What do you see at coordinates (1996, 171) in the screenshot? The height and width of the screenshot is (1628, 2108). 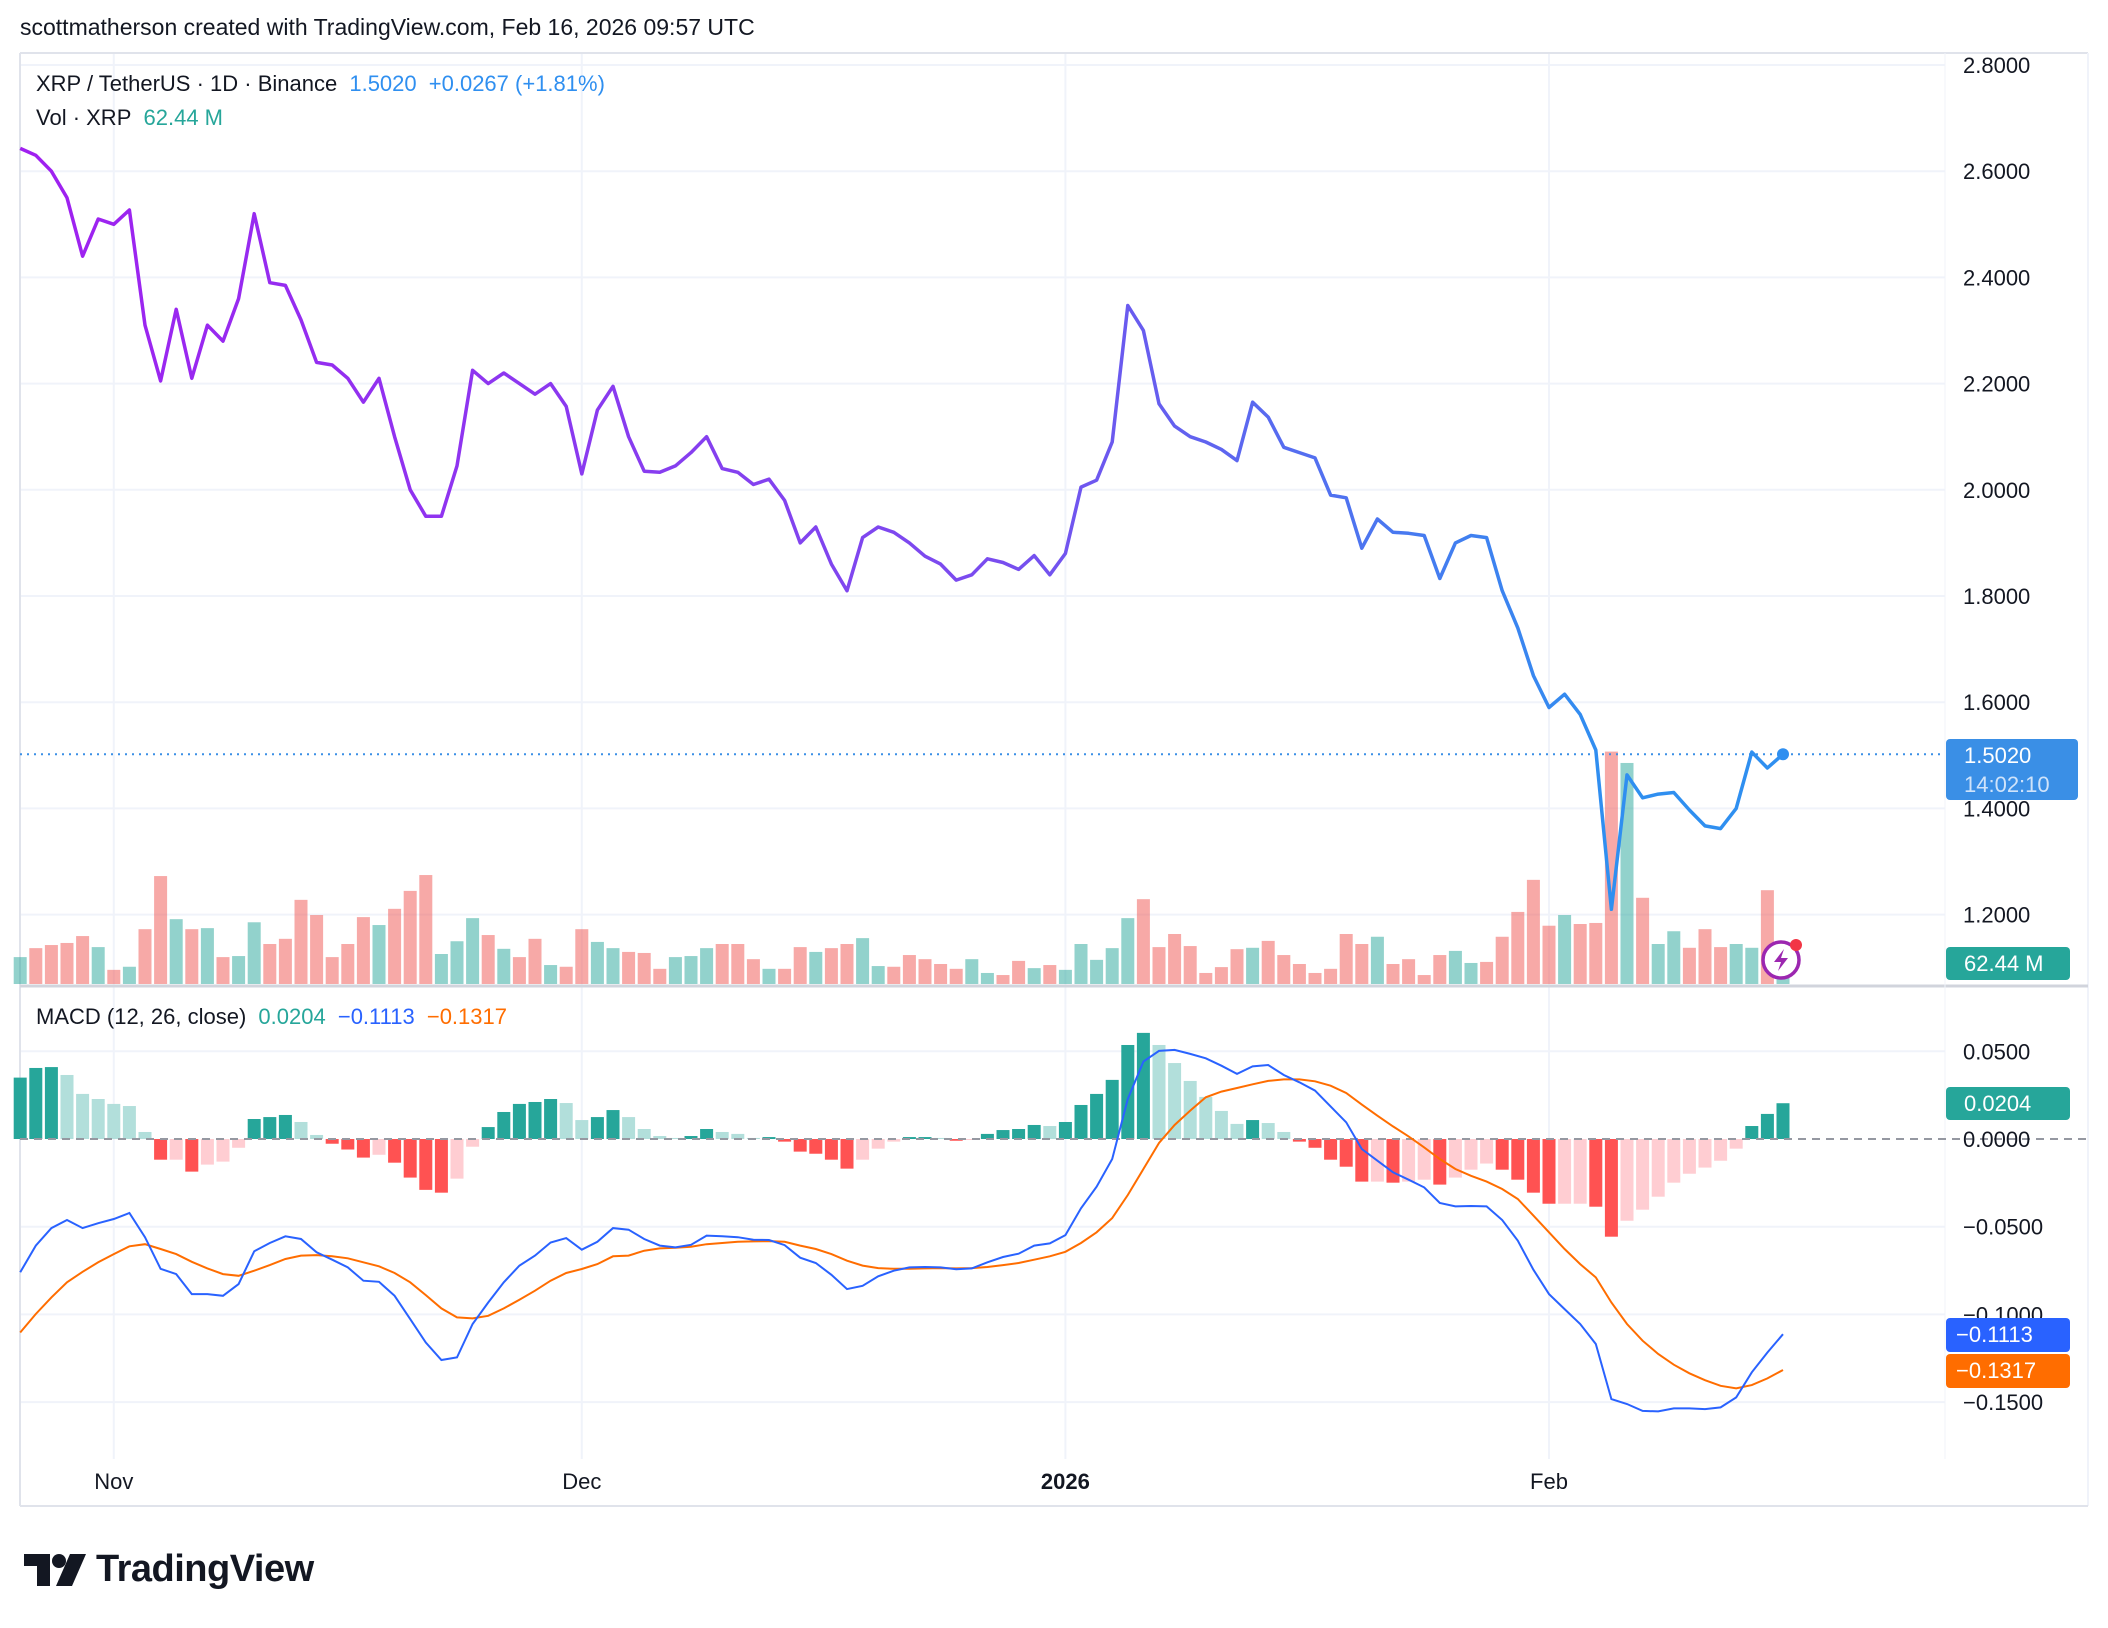 I see `price-tick-label: 2.6000` at bounding box center [1996, 171].